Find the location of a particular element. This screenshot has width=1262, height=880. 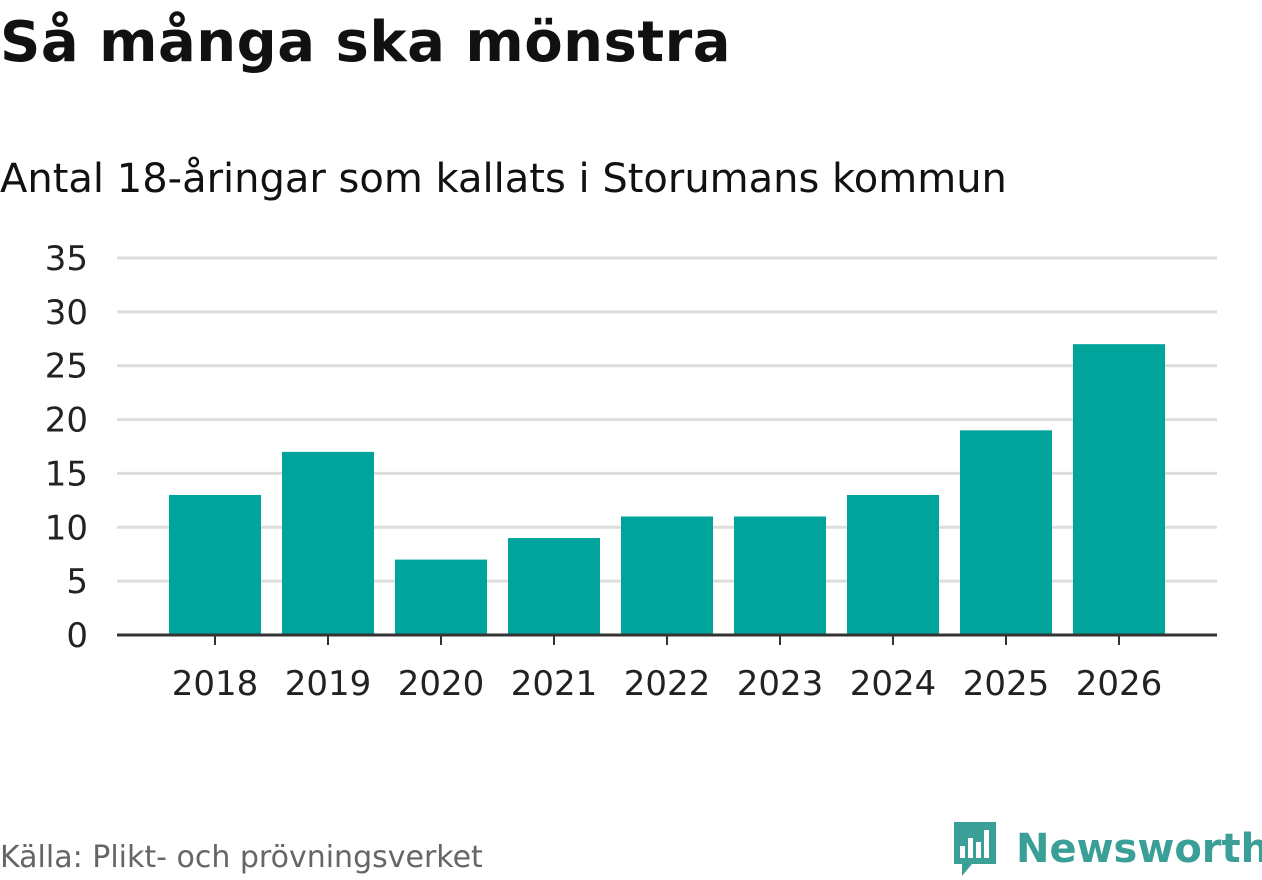

bar-2022 is located at coordinates (667, 575).